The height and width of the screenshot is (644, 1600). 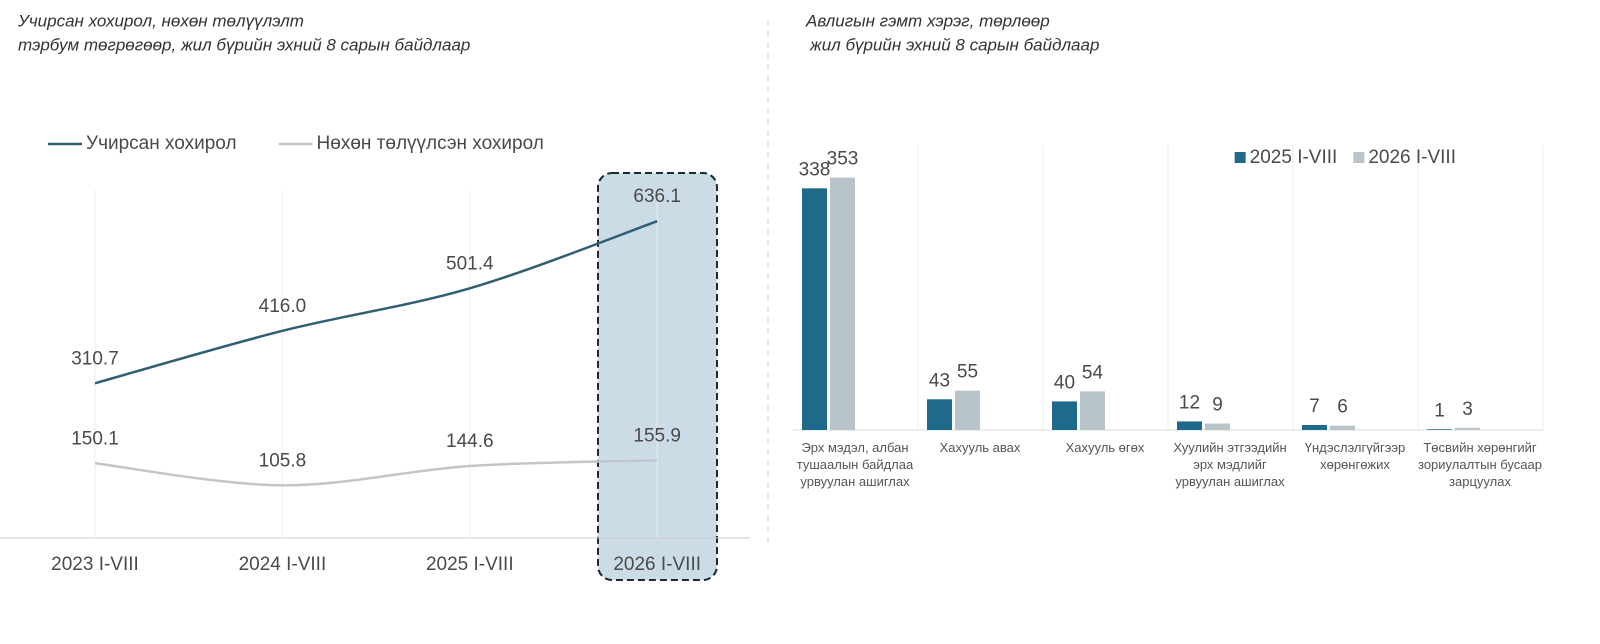 What do you see at coordinates (657, 564) in the screenshot?
I see `x-tick-label: 2026 I-VIII` at bounding box center [657, 564].